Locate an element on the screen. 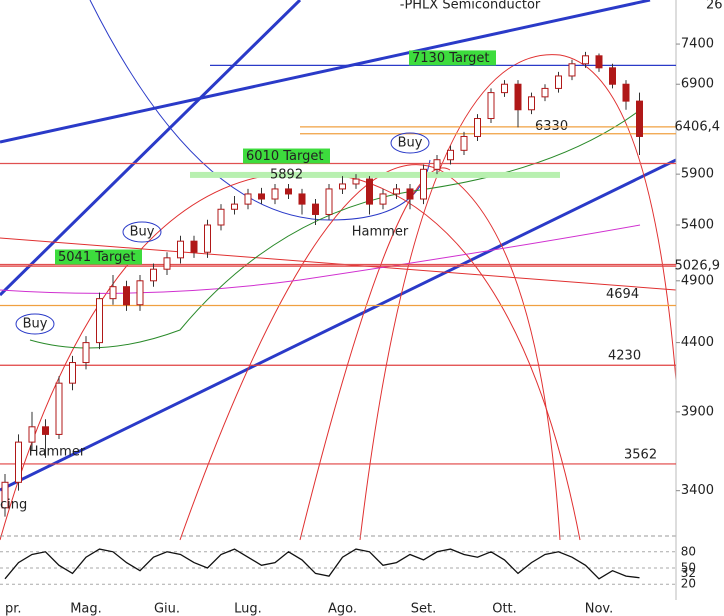 This screenshot has height=616, width=724. level-label: 4694 is located at coordinates (622, 294).